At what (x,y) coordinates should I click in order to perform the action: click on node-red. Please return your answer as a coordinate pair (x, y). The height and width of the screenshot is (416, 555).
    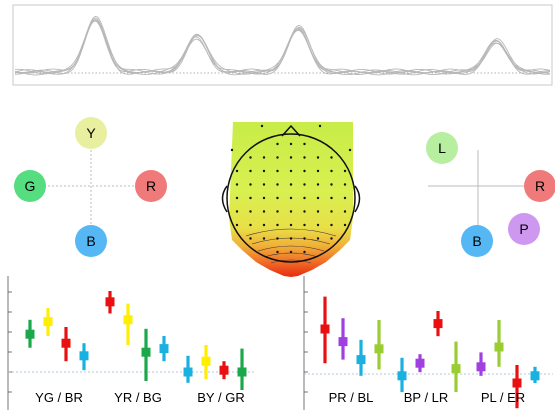
    Looking at the image, I should click on (151, 186).